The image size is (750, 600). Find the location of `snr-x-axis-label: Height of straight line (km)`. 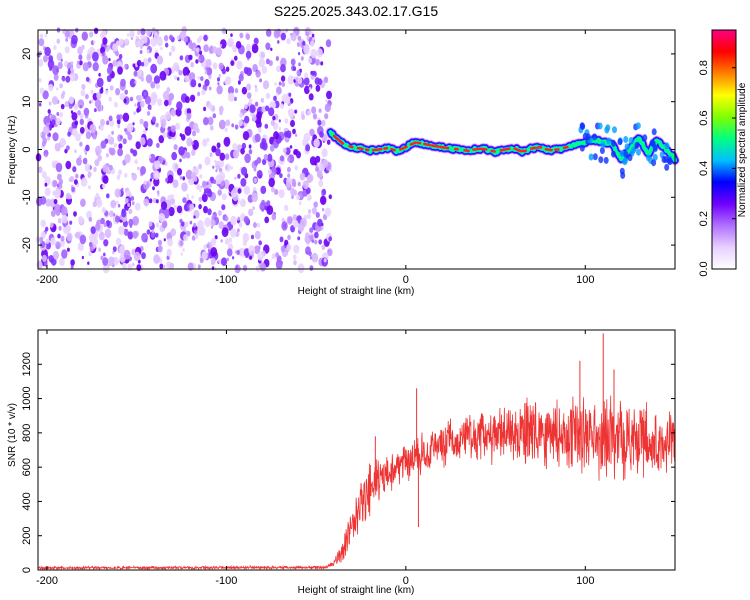

snr-x-axis-label: Height of straight line (km) is located at coordinates (356, 590).